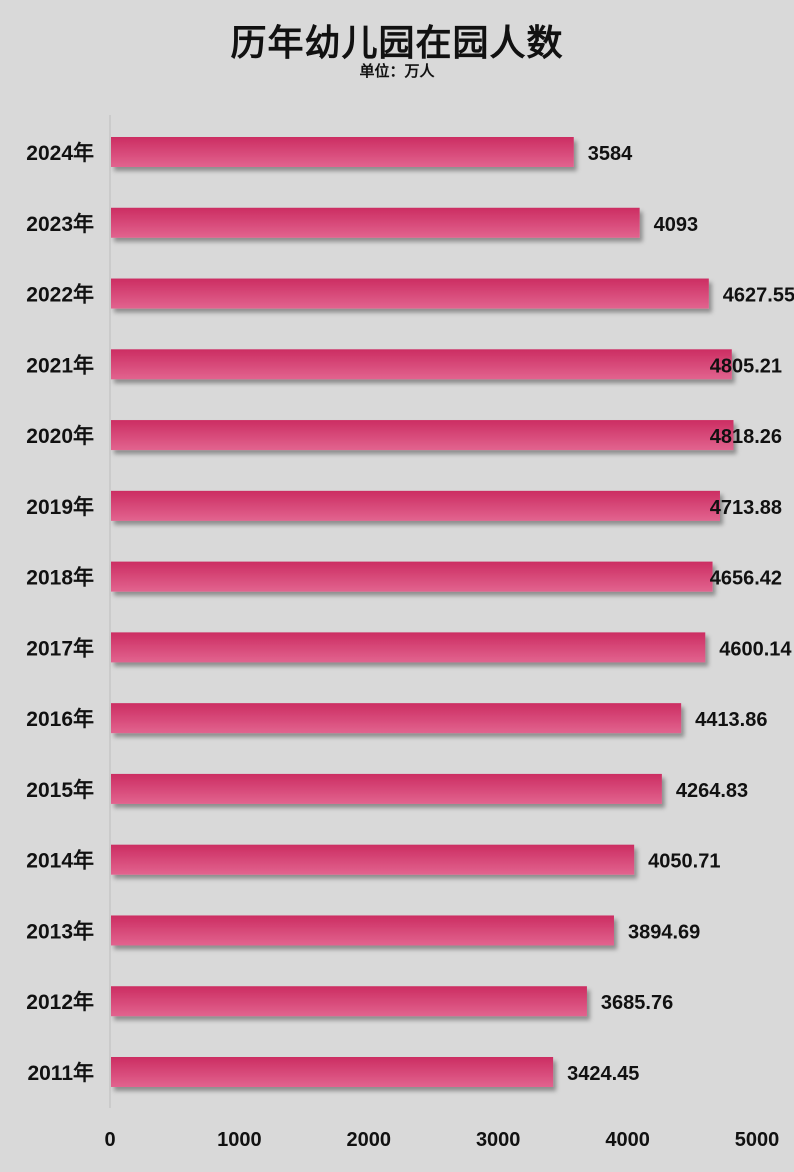 This screenshot has width=794, height=1172. Describe the element at coordinates (627, 1140) in the screenshot. I see `x-tick-label: 4000` at that location.